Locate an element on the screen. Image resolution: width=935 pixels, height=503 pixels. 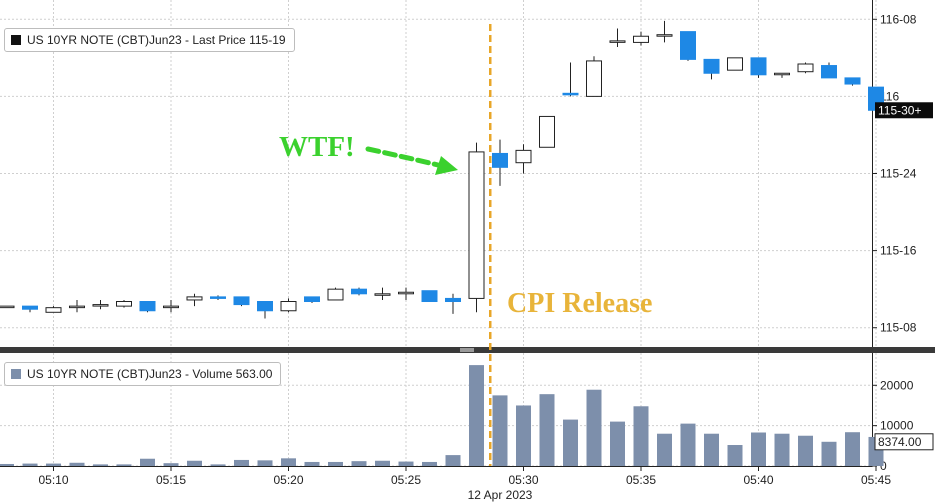
volume-legend-swatch is located at coordinates (16, 374).